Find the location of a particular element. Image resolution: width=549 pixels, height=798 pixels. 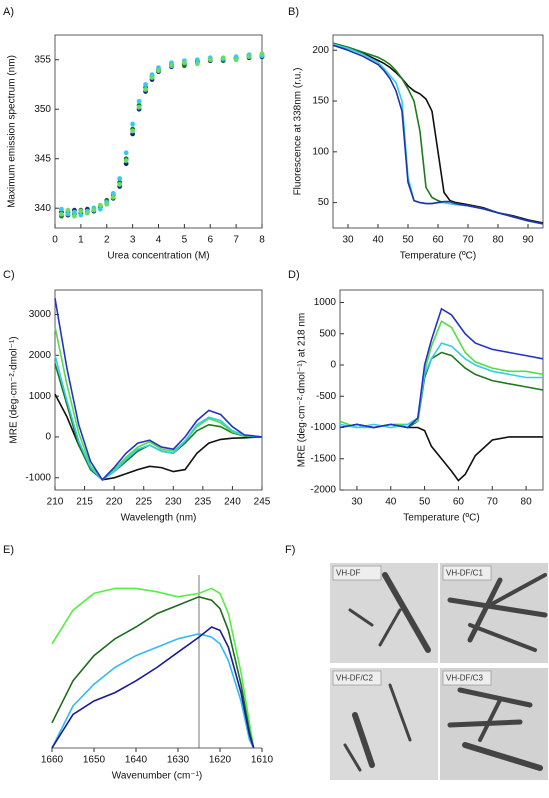

y-tick-label: 350 is located at coordinates (42, 109).